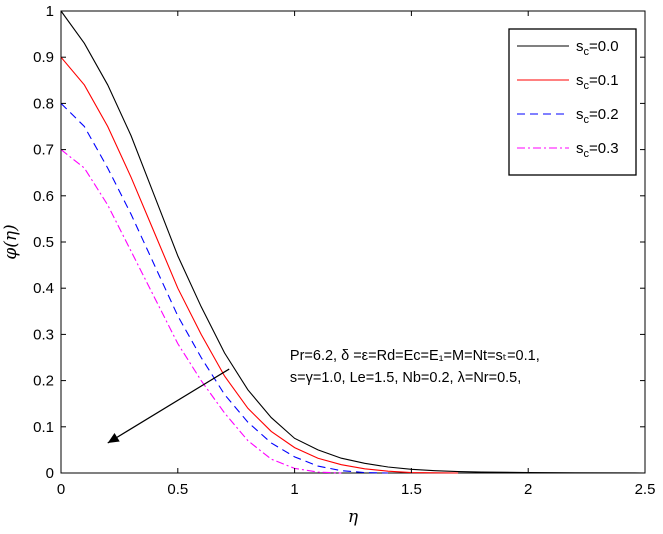 This screenshot has width=663, height=534. I want to click on annotation-line-1: Pr=6.2, δ =ε=Rd=Ec=E₁=M=Nt=sₜ=0.1,, so click(415, 356).